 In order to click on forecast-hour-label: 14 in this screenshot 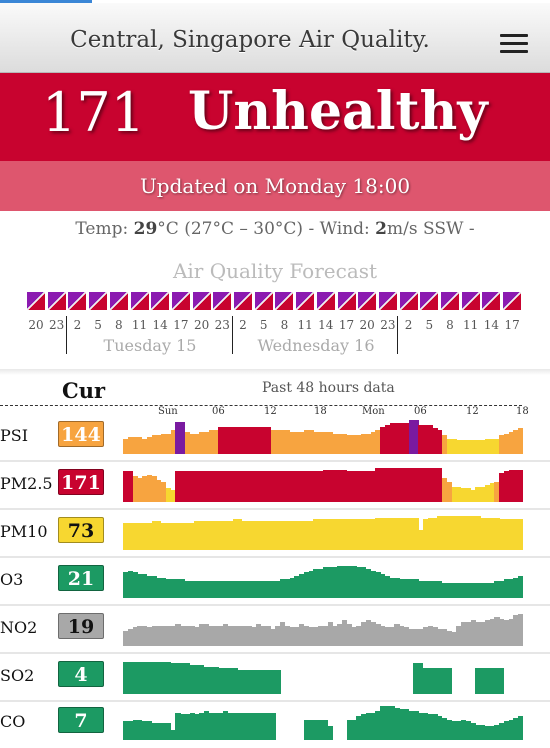, I will do `click(326, 325)`.